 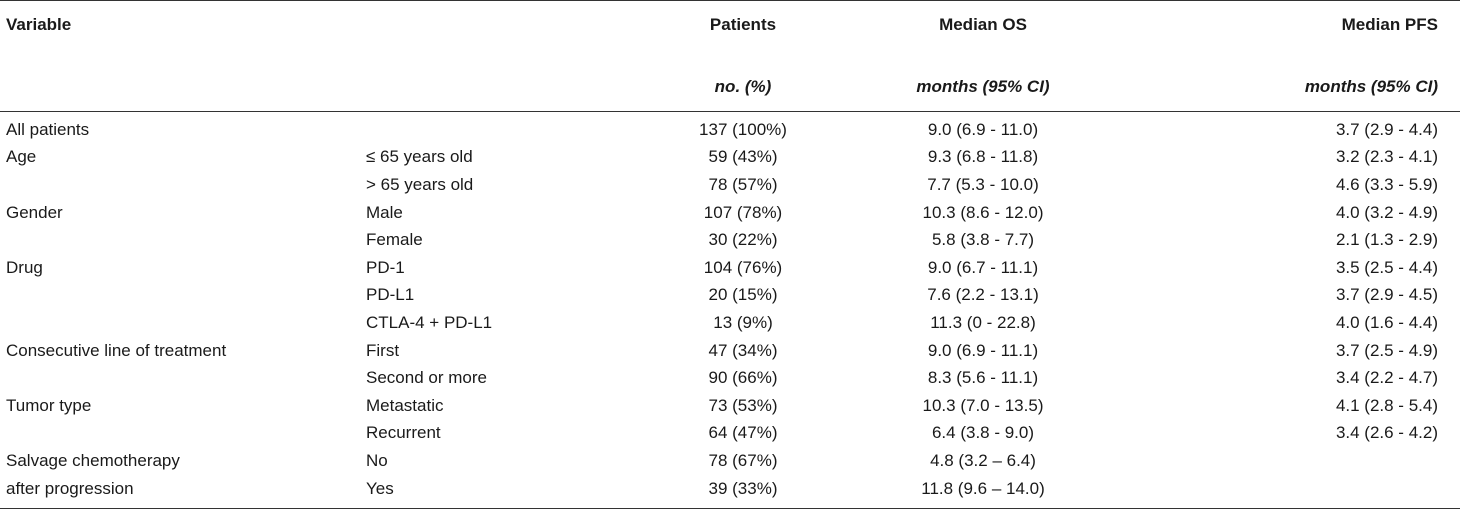 What do you see at coordinates (743, 433) in the screenshot?
I see `row-patients: 64 (47%)` at bounding box center [743, 433].